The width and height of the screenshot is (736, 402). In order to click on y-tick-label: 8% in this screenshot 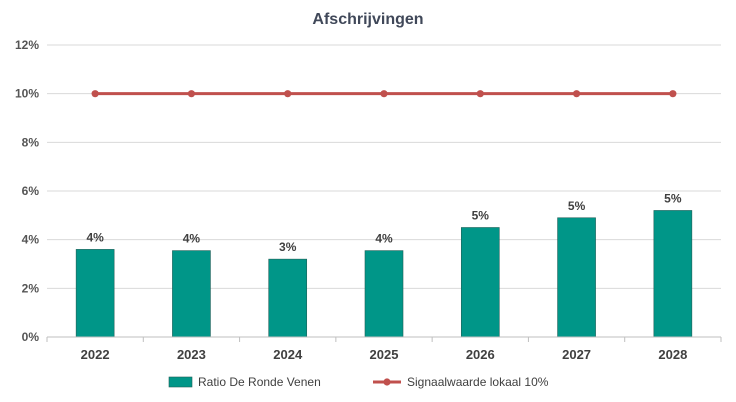, I will do `click(31, 142)`.